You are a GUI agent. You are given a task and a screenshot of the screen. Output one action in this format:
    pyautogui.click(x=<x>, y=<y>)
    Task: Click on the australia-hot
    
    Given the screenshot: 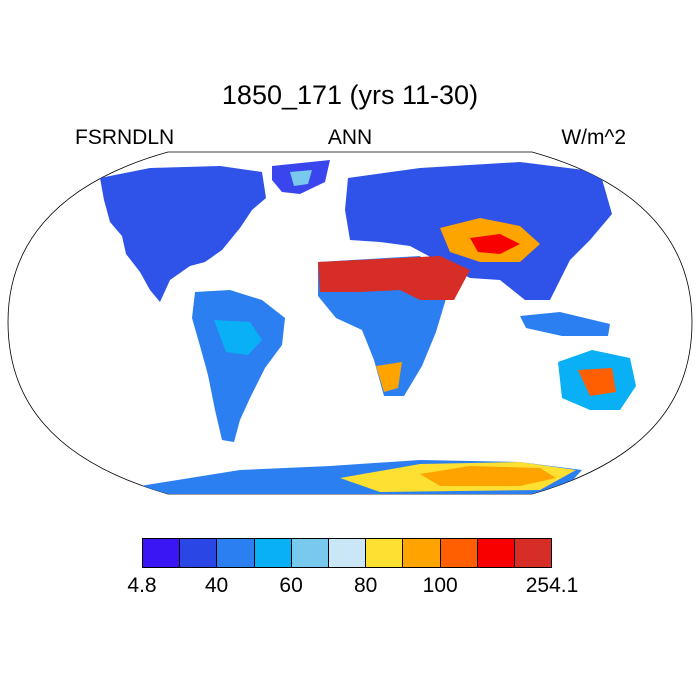 What is the action you would take?
    pyautogui.click(x=597, y=382)
    